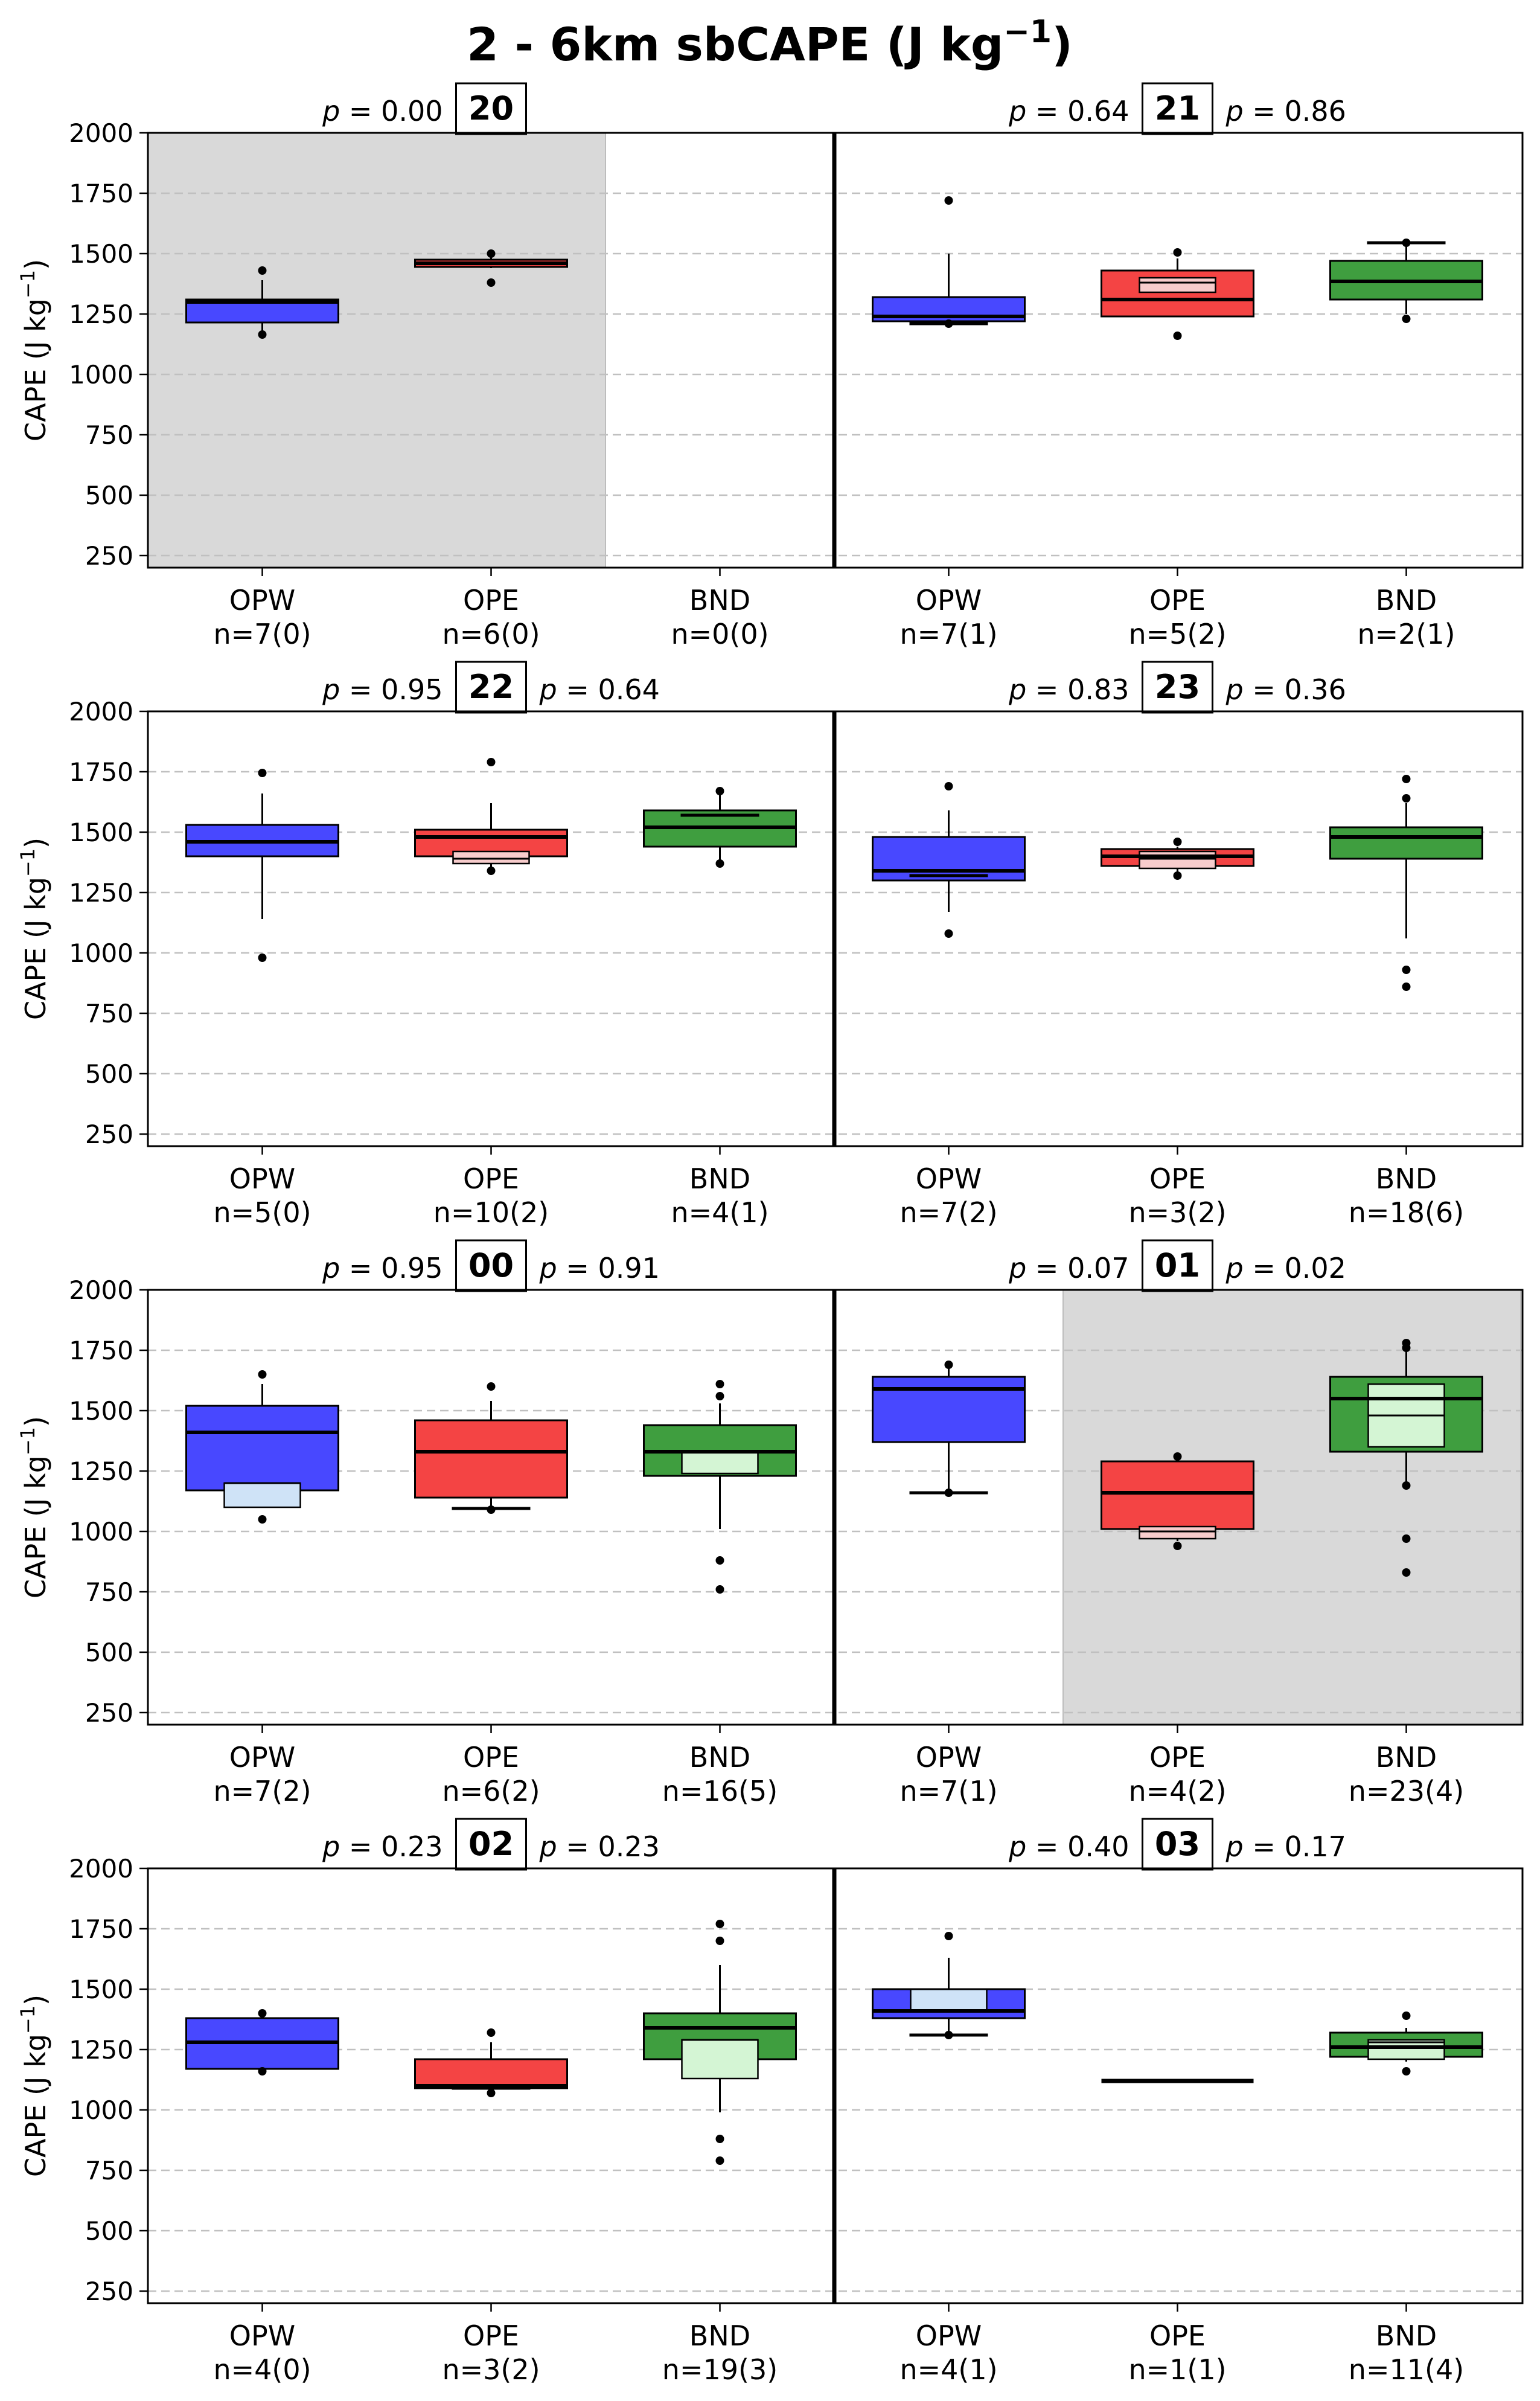 This screenshot has height=2401, width=1540. Describe the element at coordinates (491, 2369) in the screenshot. I see `sample-count-label: n=3(2)` at that location.